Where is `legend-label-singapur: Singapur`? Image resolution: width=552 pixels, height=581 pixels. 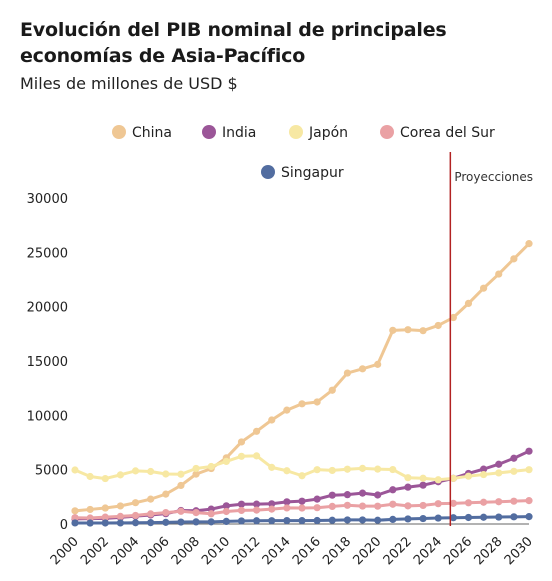
legend-label-singapur: Singapur is located at coordinates (312, 173).